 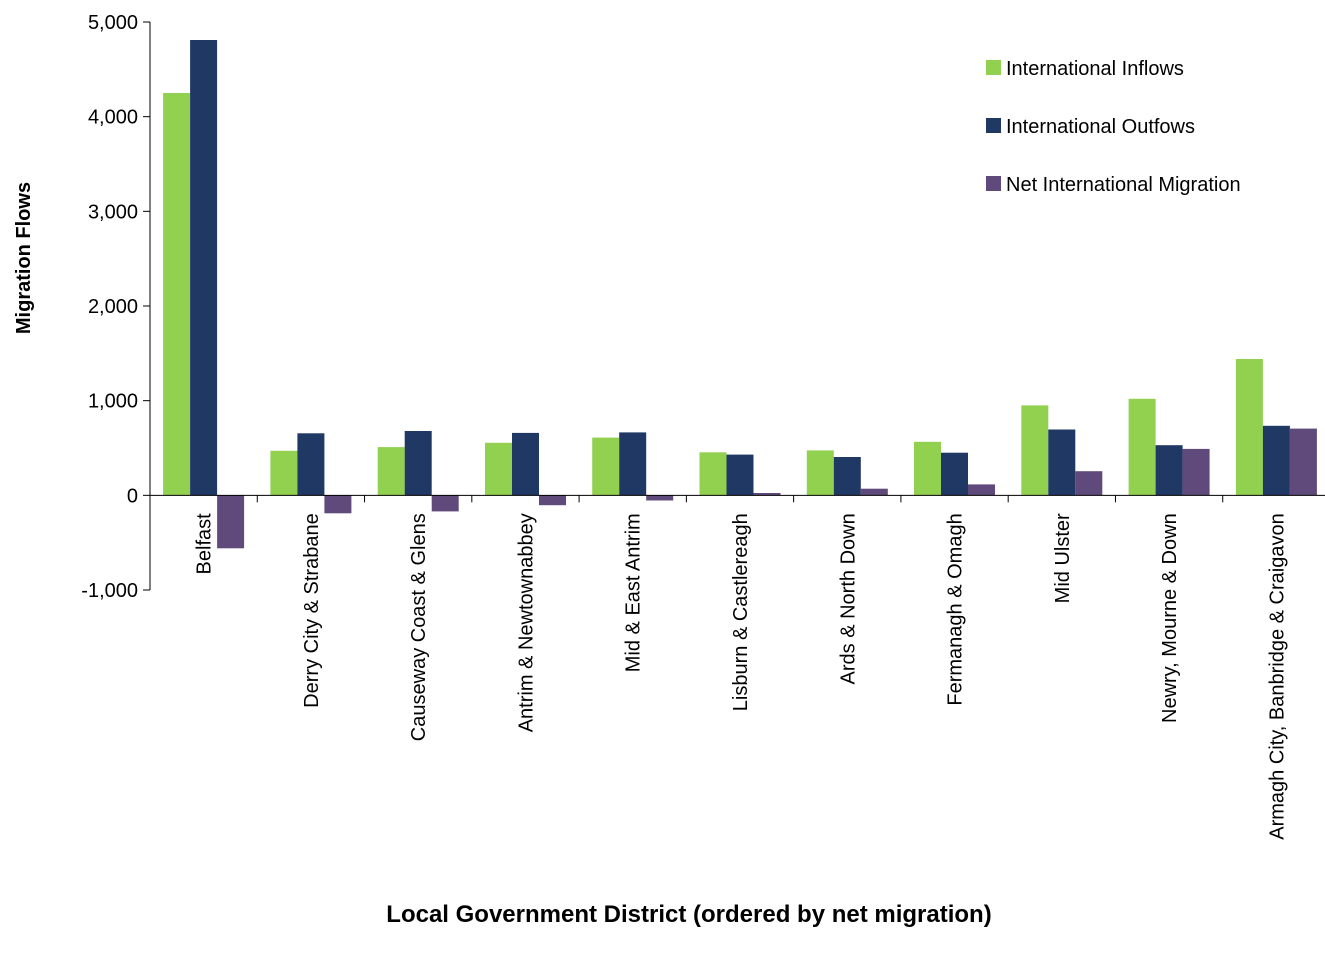 I want to click on y-tick-label: 5,000, so click(x=113, y=23).